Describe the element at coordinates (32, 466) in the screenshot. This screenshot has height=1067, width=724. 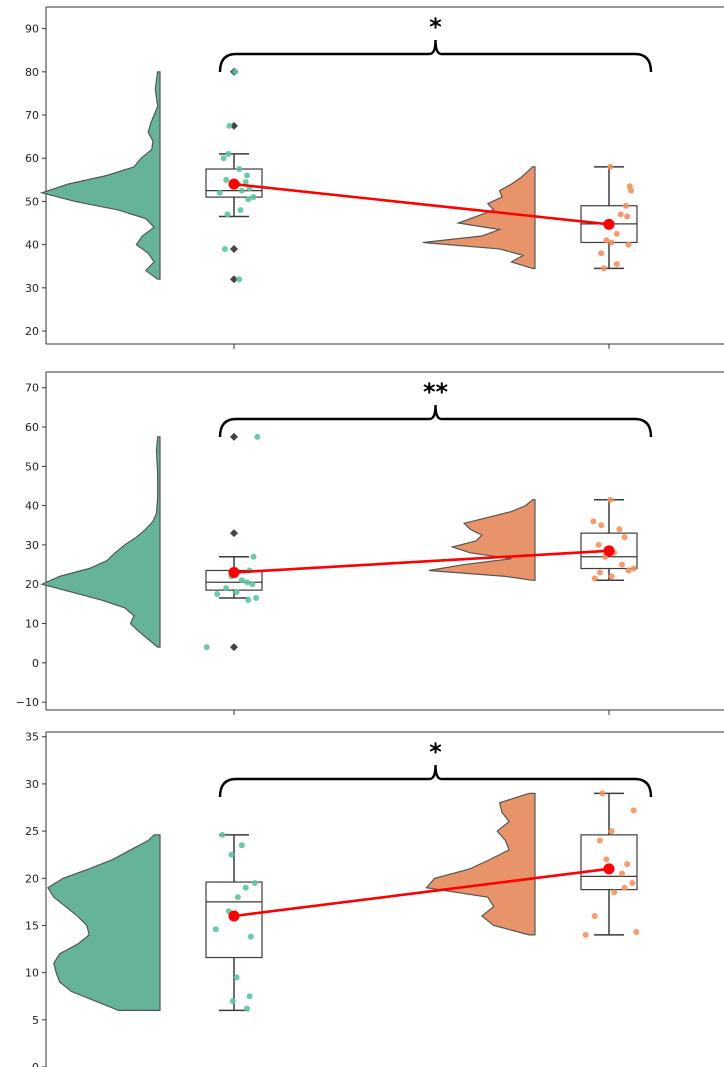
I see `y-tick-label: 50` at that location.